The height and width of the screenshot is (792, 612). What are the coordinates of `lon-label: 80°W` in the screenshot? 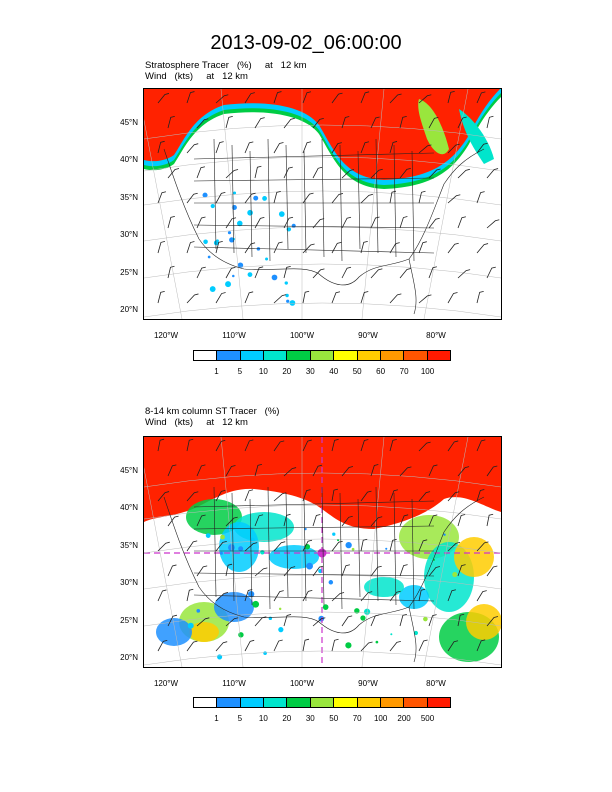 It's located at (436, 335).